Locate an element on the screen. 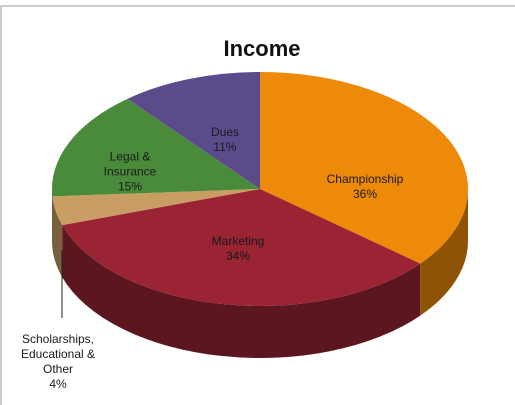  label-value: 15% is located at coordinates (130, 186).